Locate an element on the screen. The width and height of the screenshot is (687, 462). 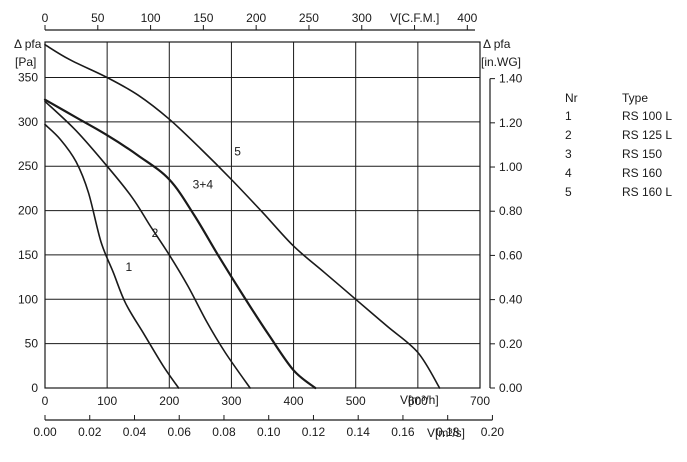
bottom2-tick-label: 0.06 is located at coordinates (180, 432).